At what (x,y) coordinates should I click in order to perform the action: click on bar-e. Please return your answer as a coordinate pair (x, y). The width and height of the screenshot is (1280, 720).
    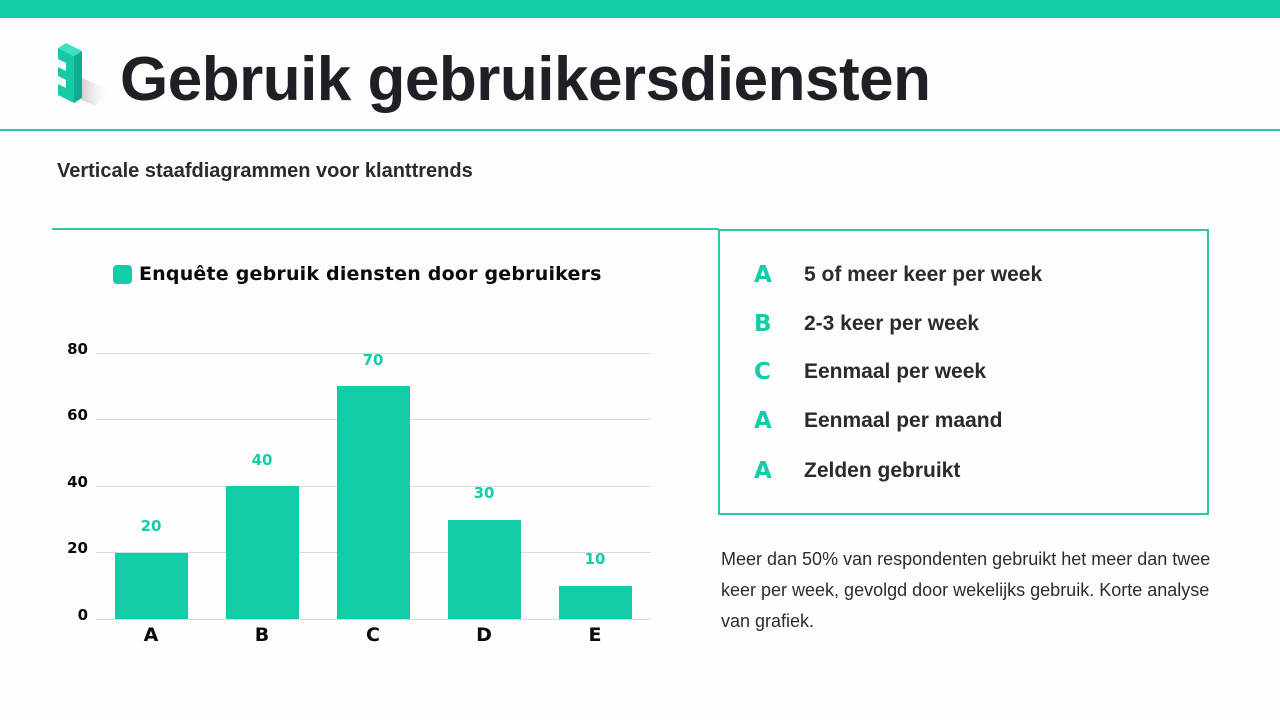
    Looking at the image, I should click on (595, 602).